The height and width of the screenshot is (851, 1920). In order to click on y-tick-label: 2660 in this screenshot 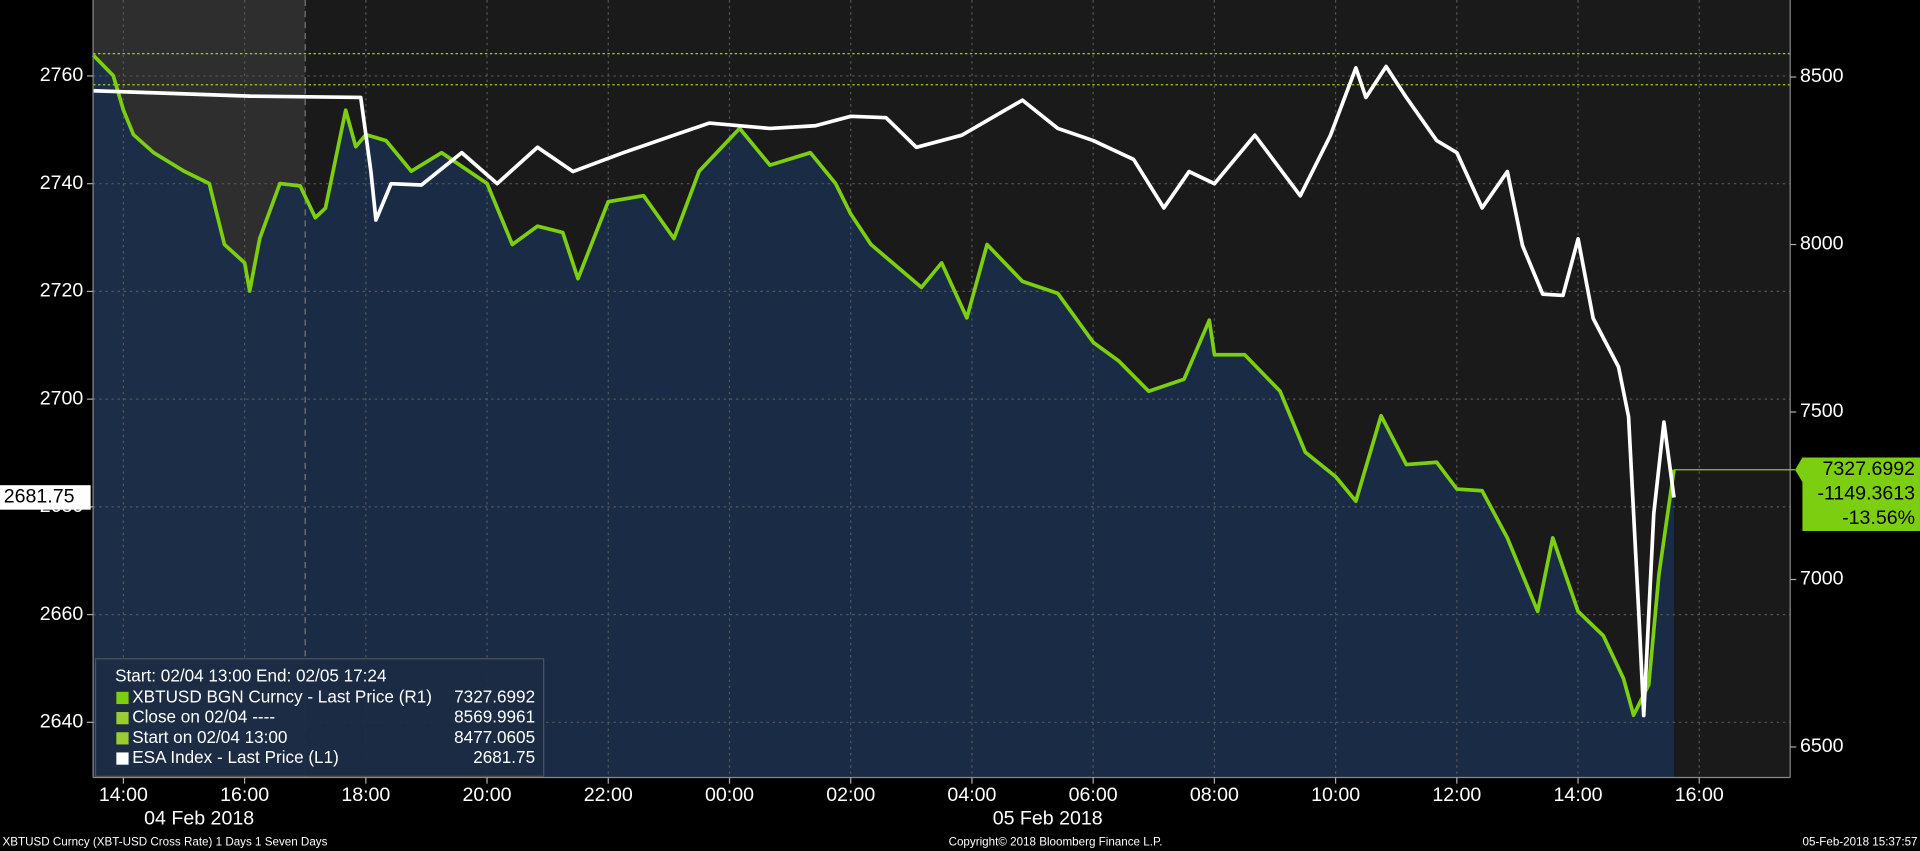, I will do `click(62, 614)`.